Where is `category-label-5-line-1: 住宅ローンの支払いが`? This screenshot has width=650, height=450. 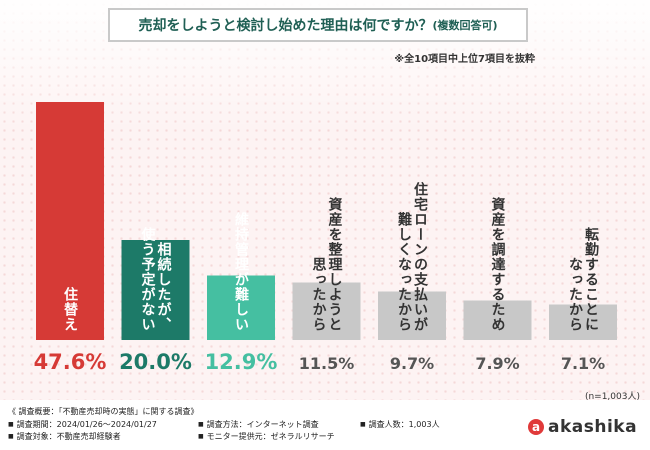 category-label-5-line-1: 住宅ローンの支払いが is located at coordinates (420, 256).